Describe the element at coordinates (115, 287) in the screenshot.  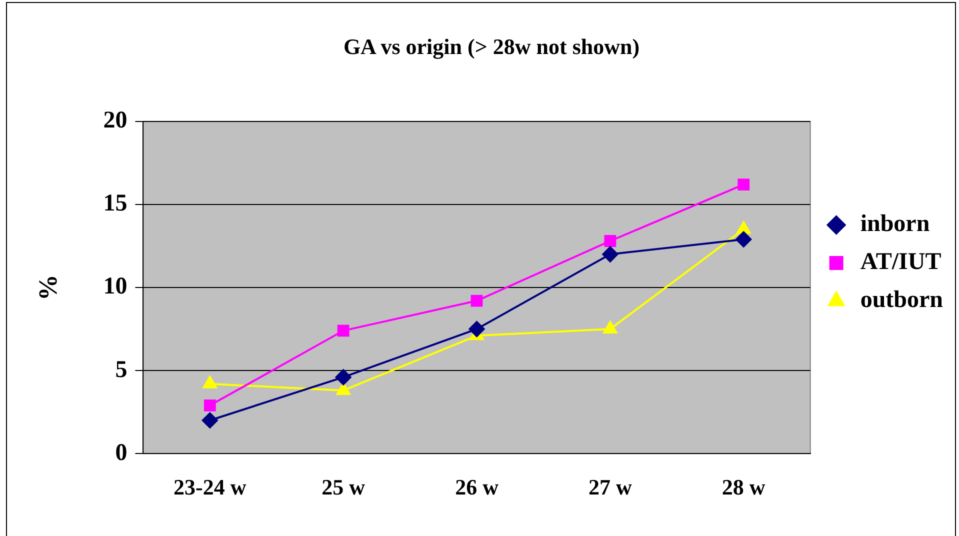
I see `y-tick-label: 10` at that location.